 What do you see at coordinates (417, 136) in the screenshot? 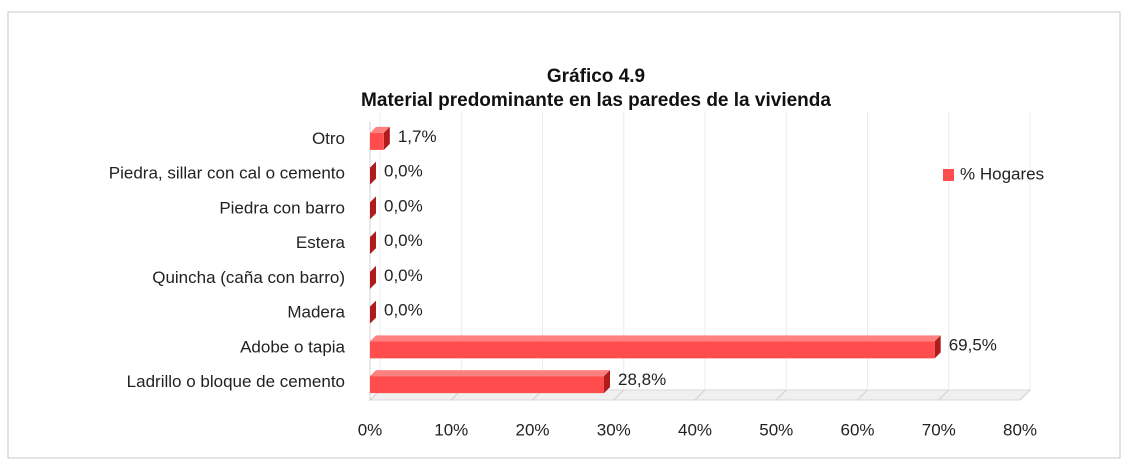
I see `data-label: 1,7%` at bounding box center [417, 136].